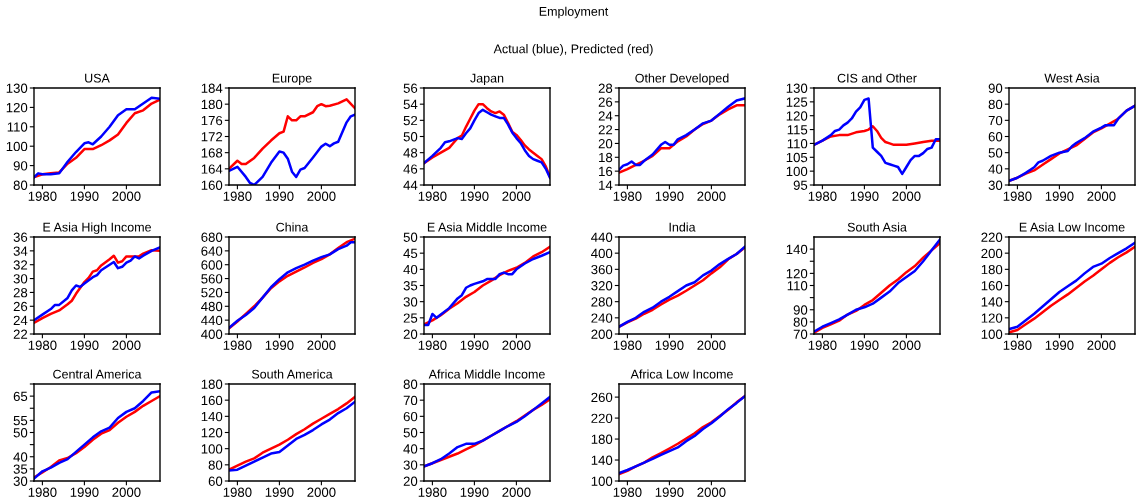  Describe the element at coordinates (292, 79) in the screenshot. I see `chart-title: Europe` at that location.